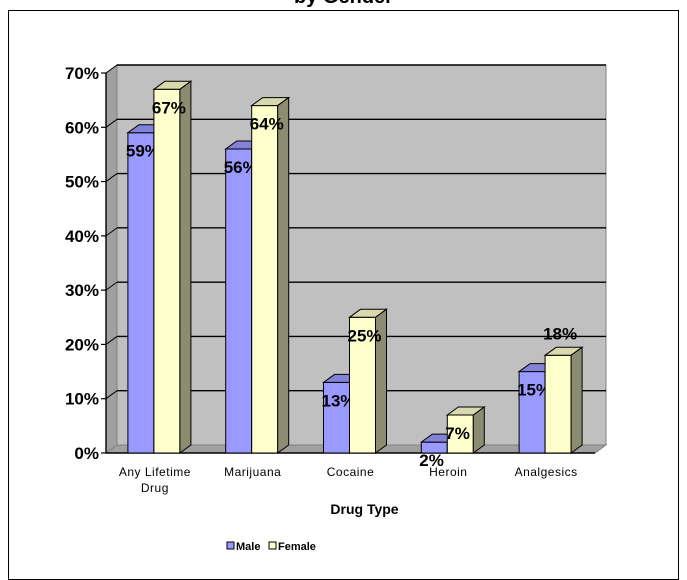 This screenshot has width=687, height=580. Describe the element at coordinates (297, 547) in the screenshot. I see `legend-label: Female` at that location.